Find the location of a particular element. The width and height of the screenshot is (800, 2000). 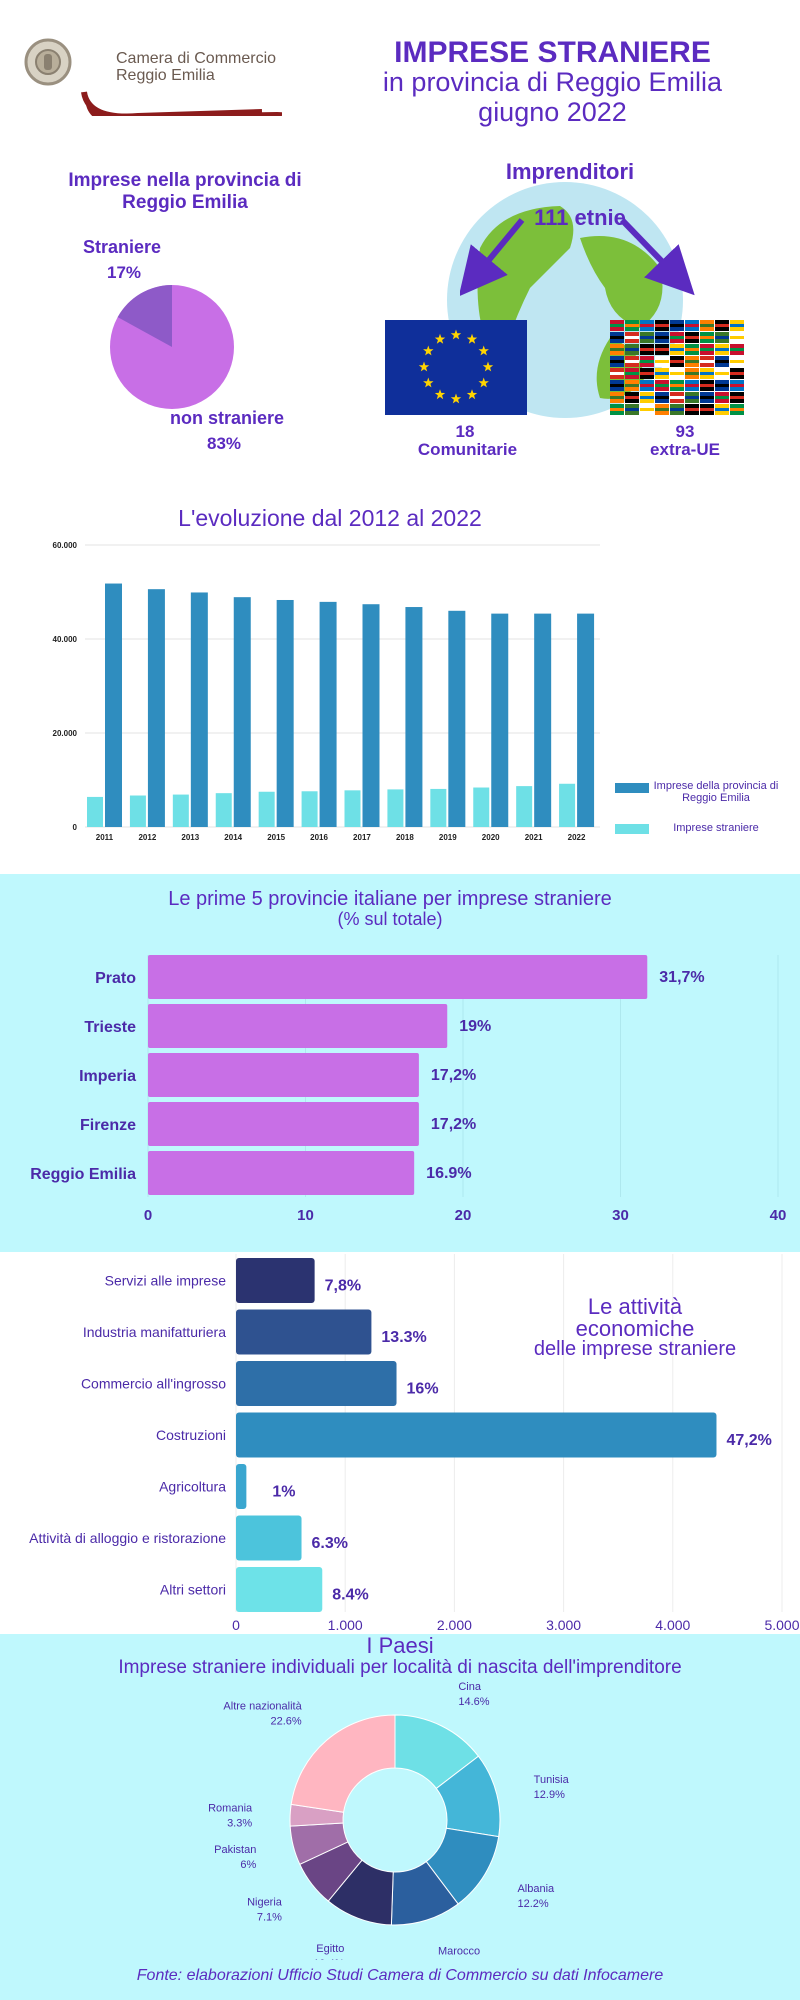

act-value-label: 13.3% is located at coordinates (403, 1337).